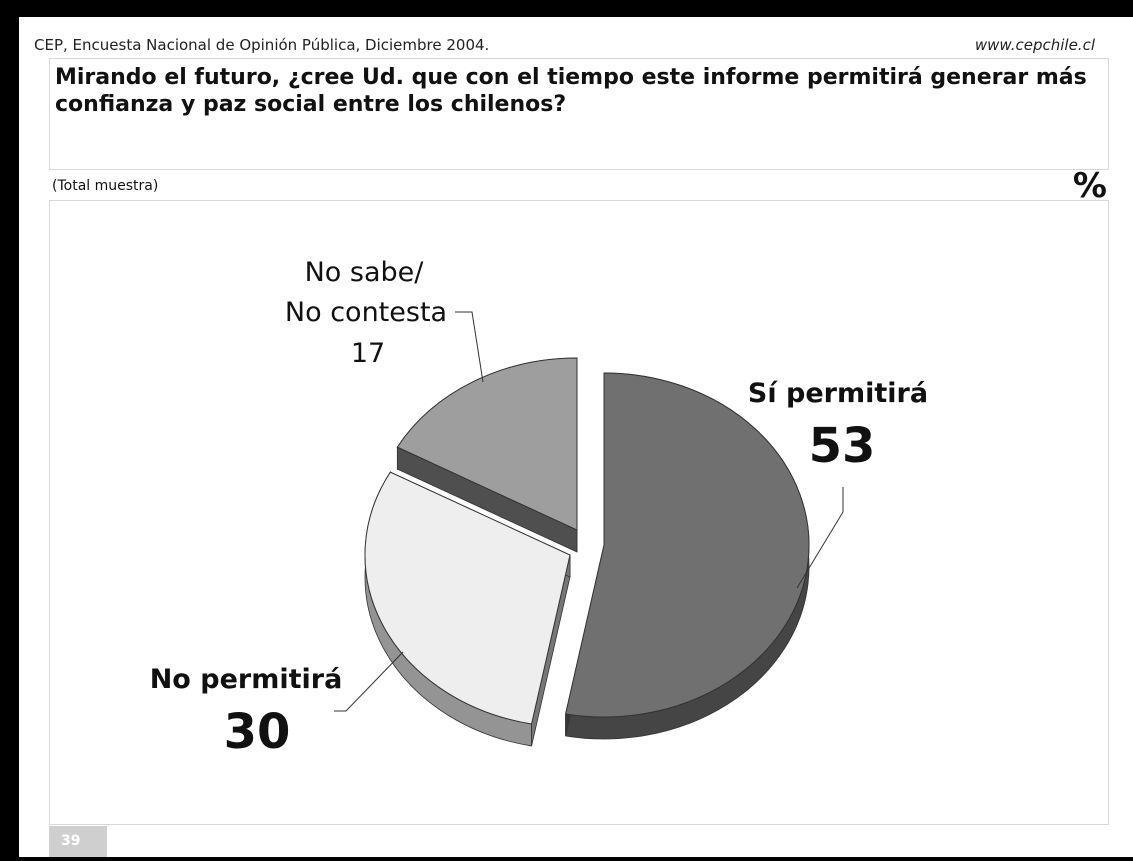  Describe the element at coordinates (687, 545) in the screenshot. I see `slice-si-permitira` at that location.